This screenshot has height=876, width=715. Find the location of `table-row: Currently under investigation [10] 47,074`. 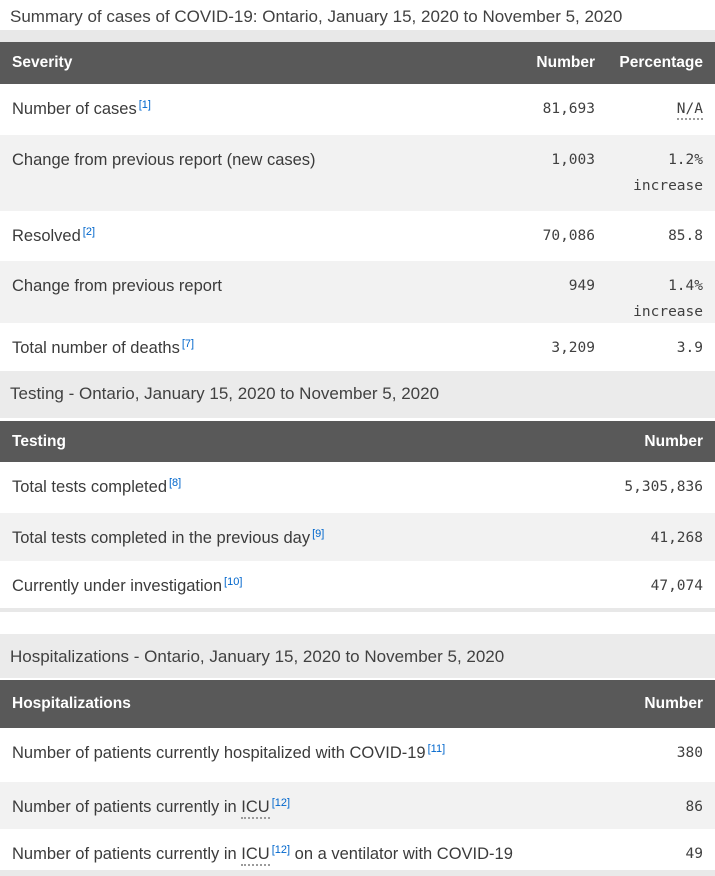

table-row: Currently under investigation [10] 47,074 is located at coordinates (357, 584).